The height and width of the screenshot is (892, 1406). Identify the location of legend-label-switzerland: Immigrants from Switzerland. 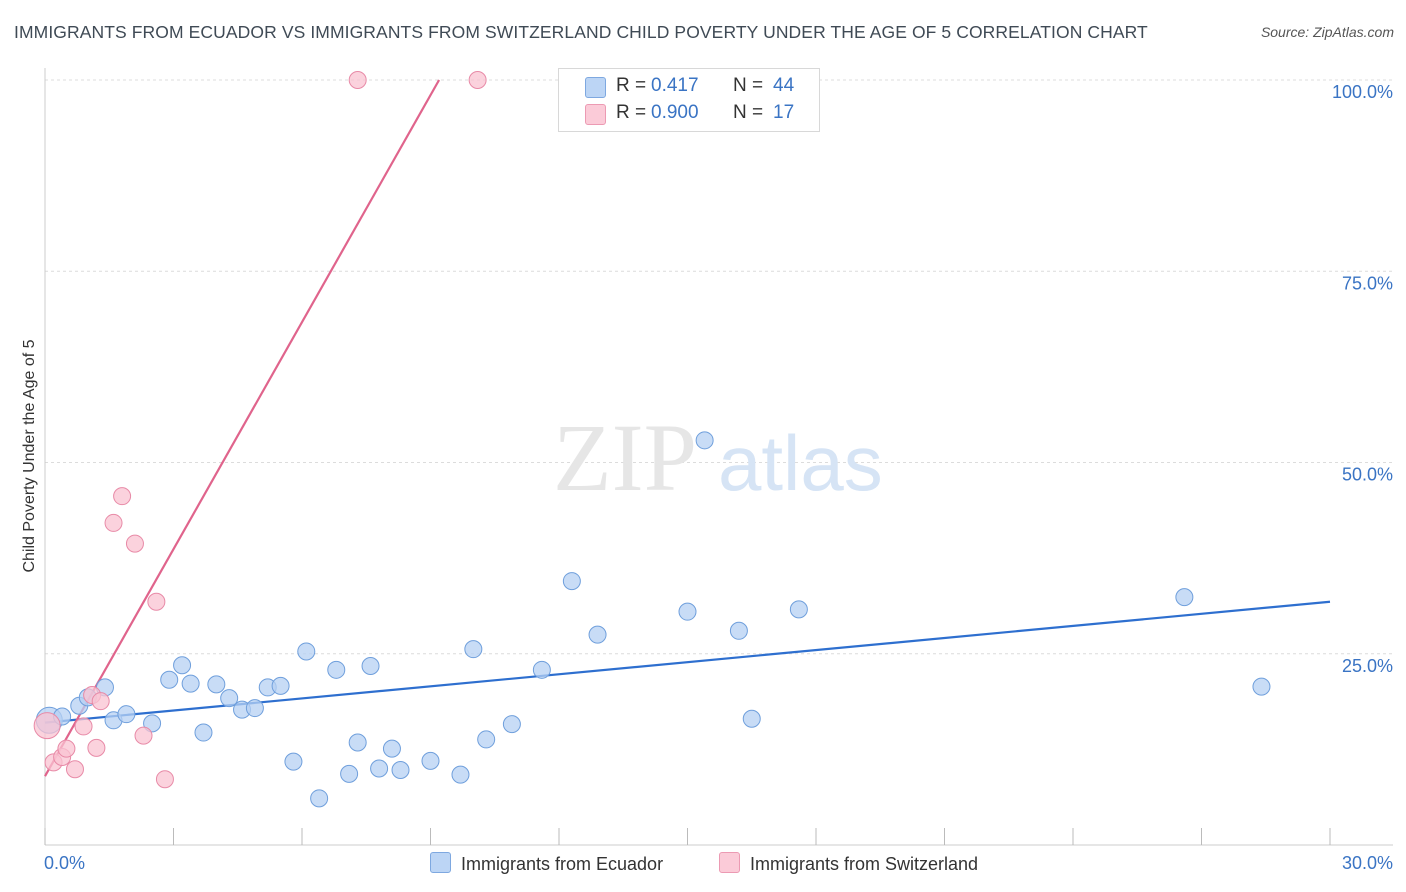
(864, 864).